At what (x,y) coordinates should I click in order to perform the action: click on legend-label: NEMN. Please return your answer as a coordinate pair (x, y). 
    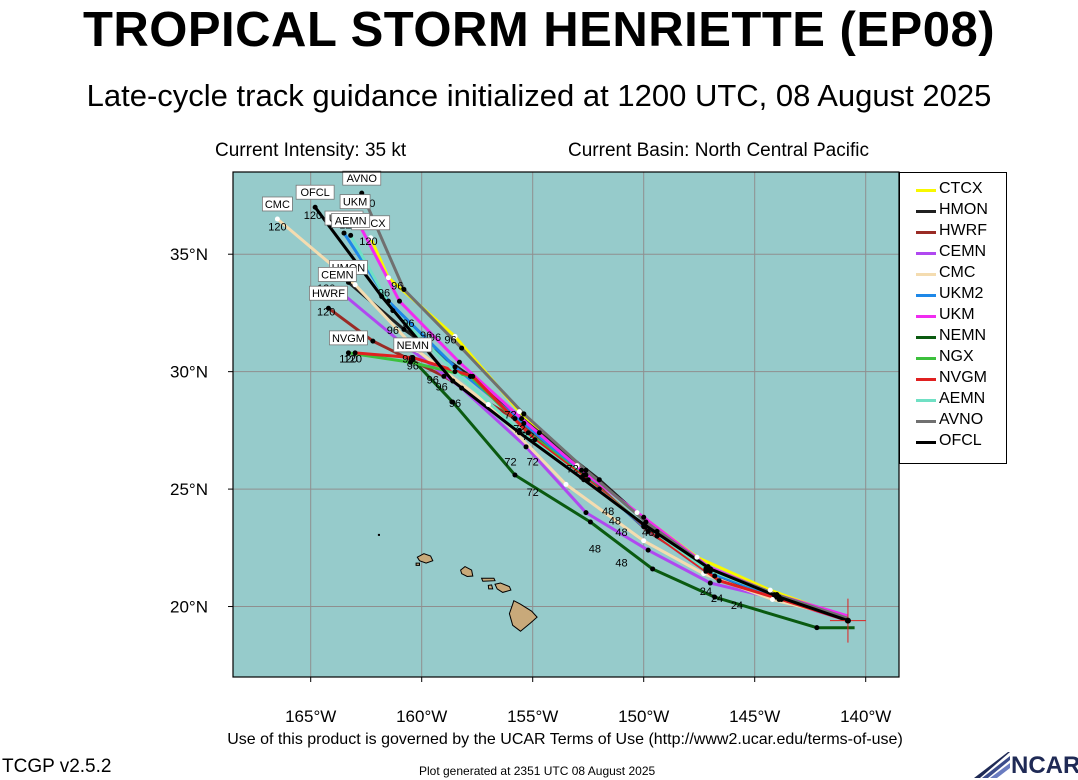
    Looking at the image, I should click on (963, 335).